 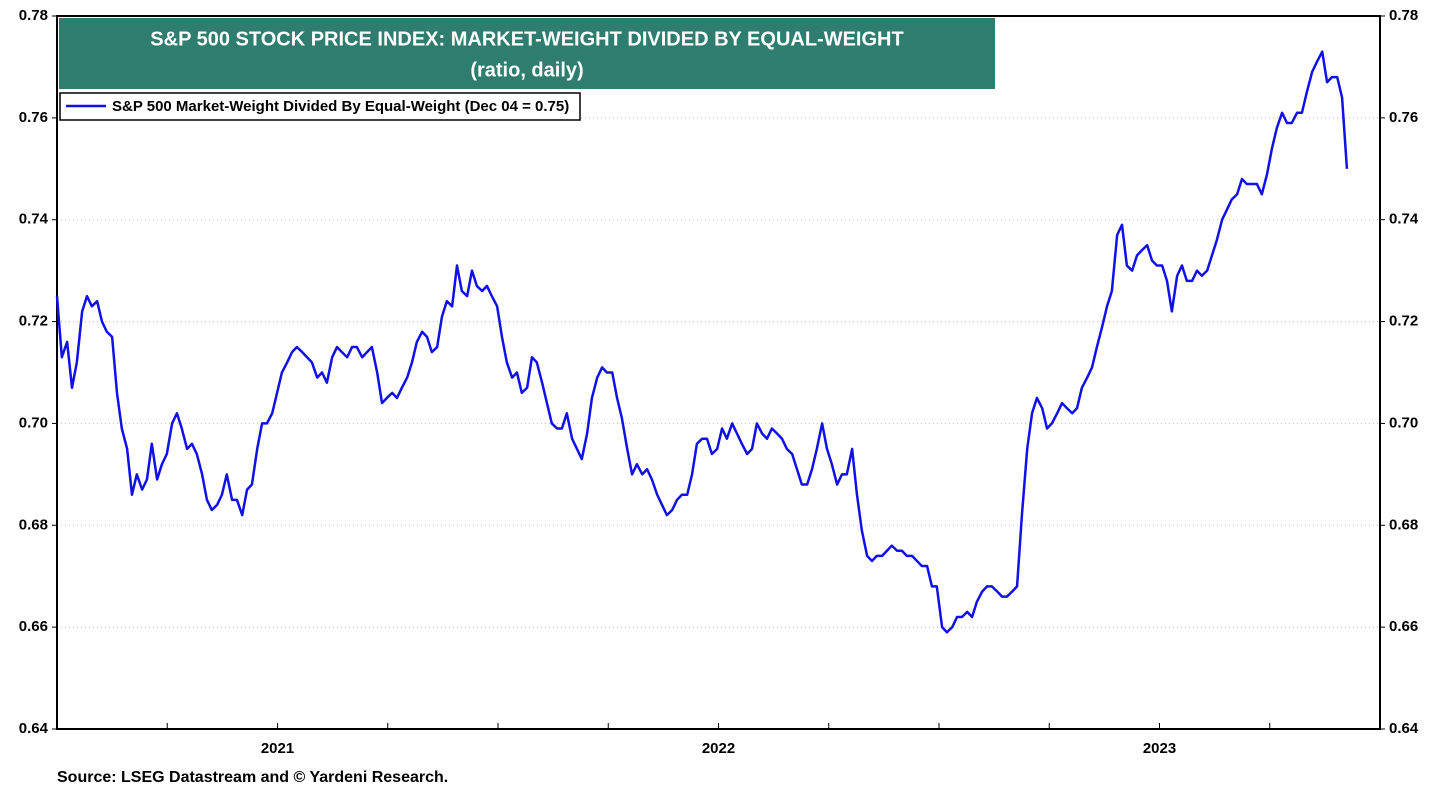 What do you see at coordinates (33, 422) in the screenshot?
I see `y-tick-label: 0.70` at bounding box center [33, 422].